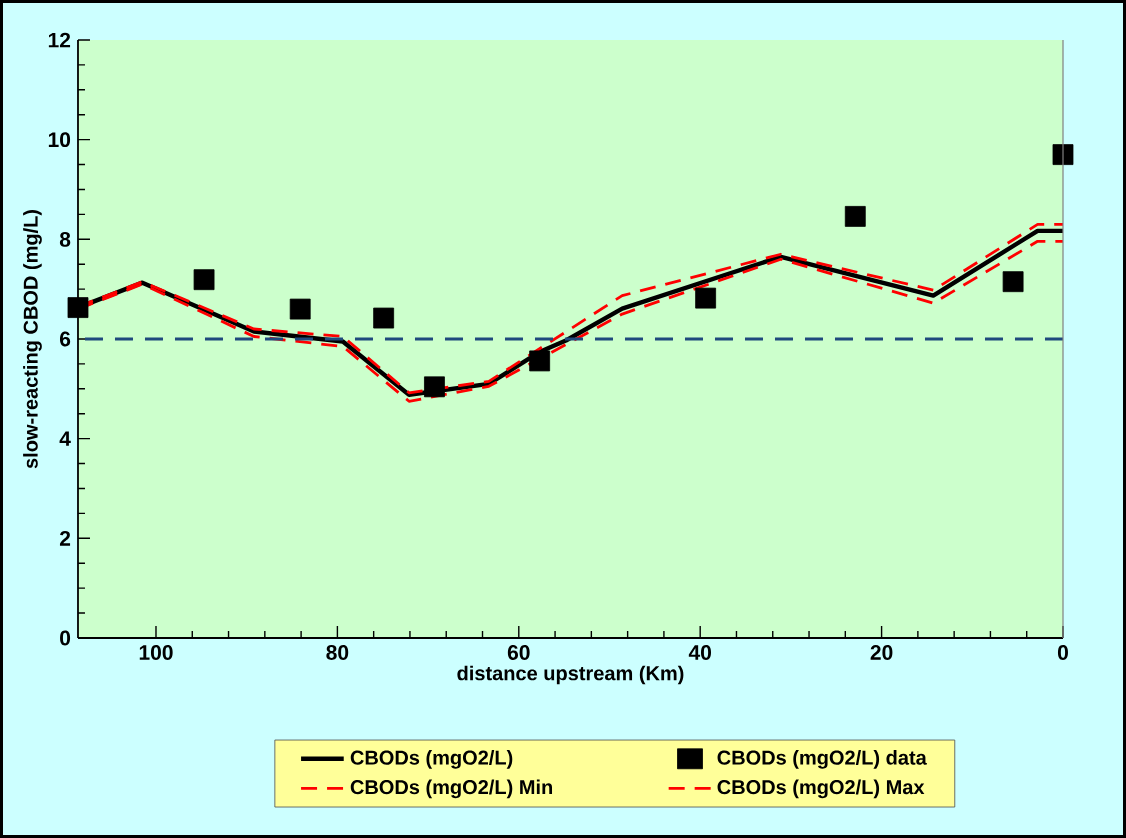 Image resolution: width=1126 pixels, height=838 pixels. What do you see at coordinates (156, 652) in the screenshot?
I see `x-tick-label: 100` at bounding box center [156, 652].